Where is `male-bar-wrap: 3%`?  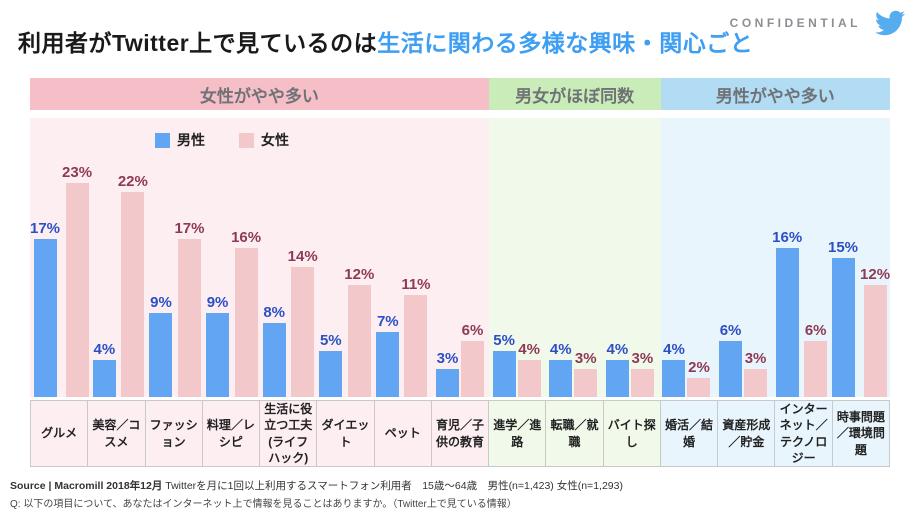 male-bar-wrap: 3% is located at coordinates (448, 373).